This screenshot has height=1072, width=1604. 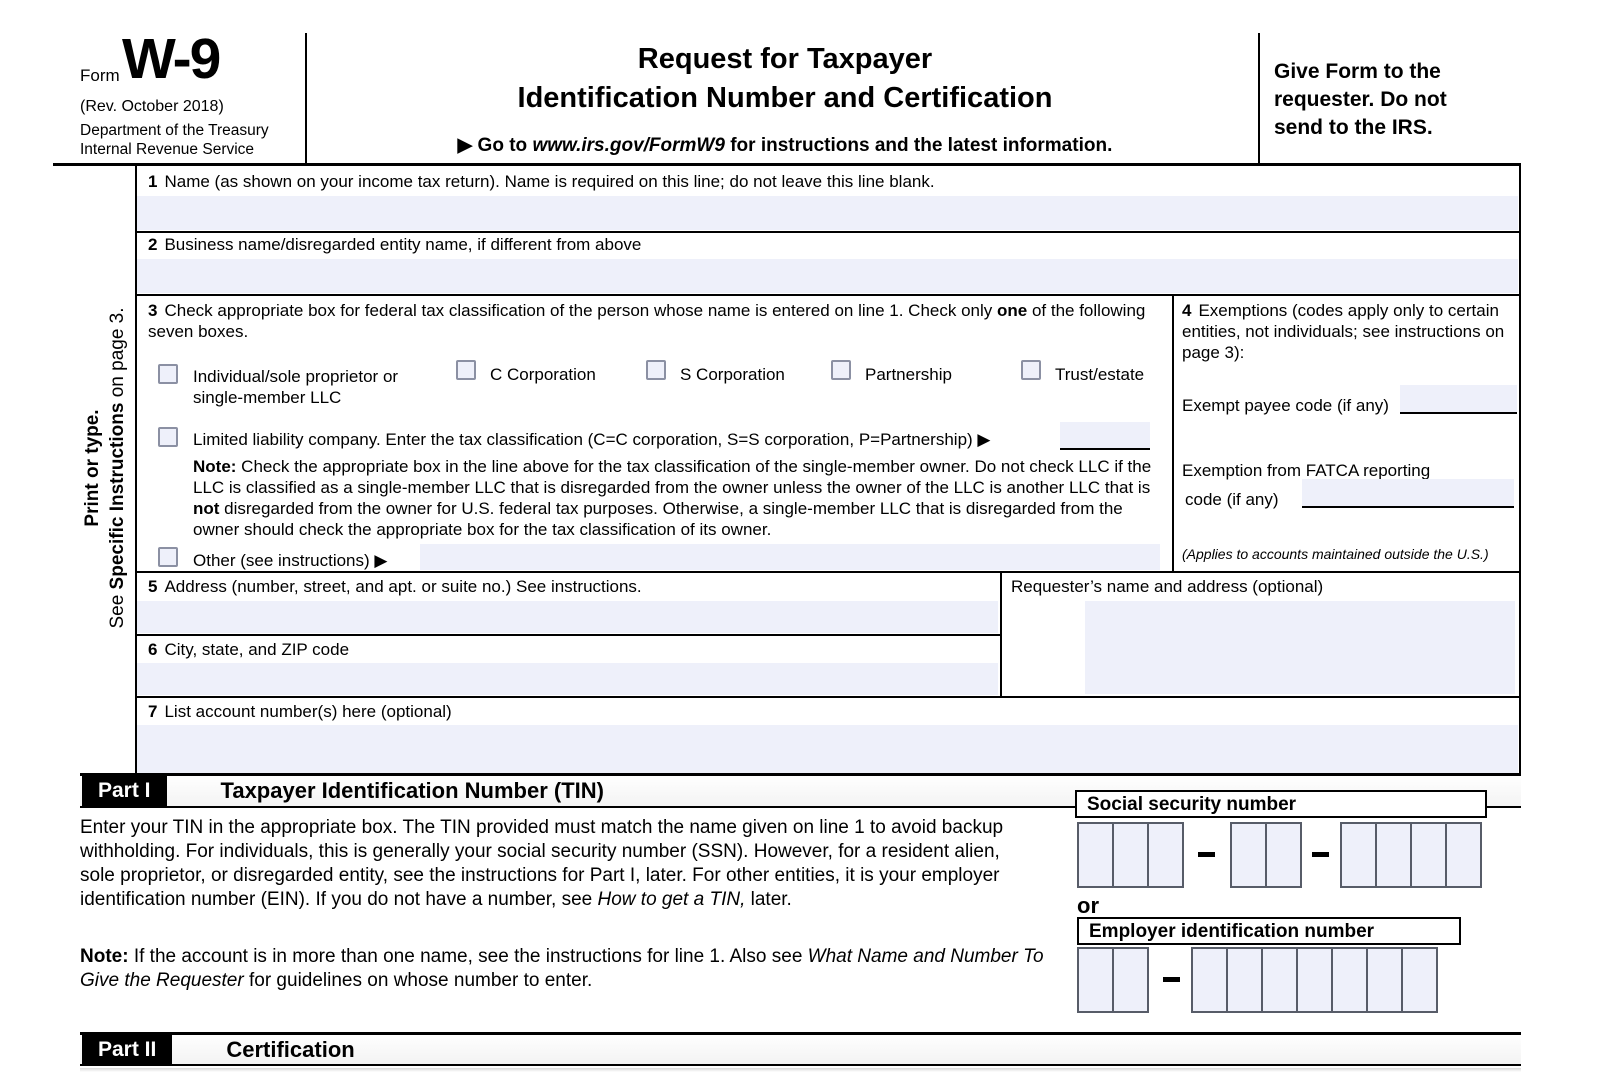 I want to click on part1-title: Taxpayer Identification Number (TIN), so click(x=412, y=790).